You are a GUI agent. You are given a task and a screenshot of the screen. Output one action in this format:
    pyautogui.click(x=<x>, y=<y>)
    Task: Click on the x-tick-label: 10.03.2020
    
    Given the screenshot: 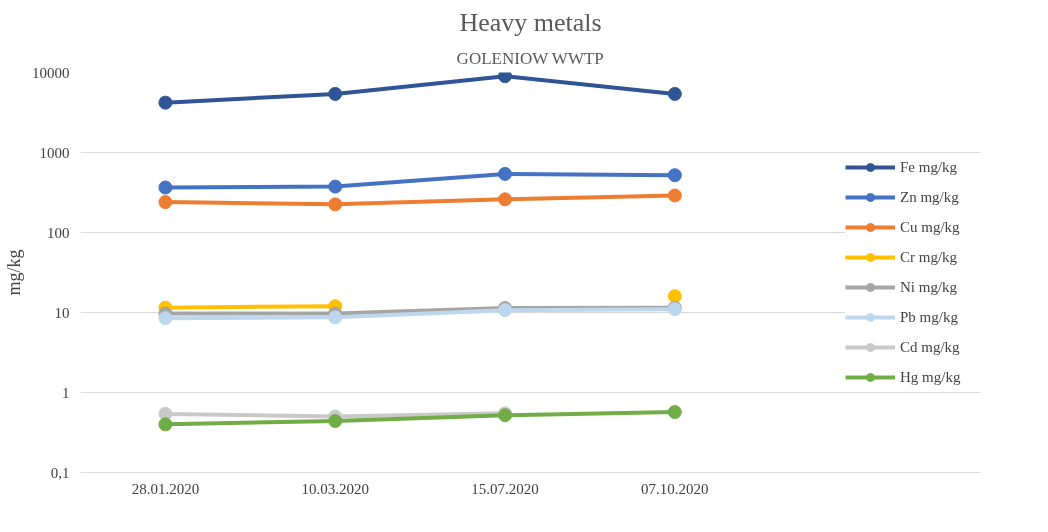 What is the action you would take?
    pyautogui.click(x=335, y=488)
    